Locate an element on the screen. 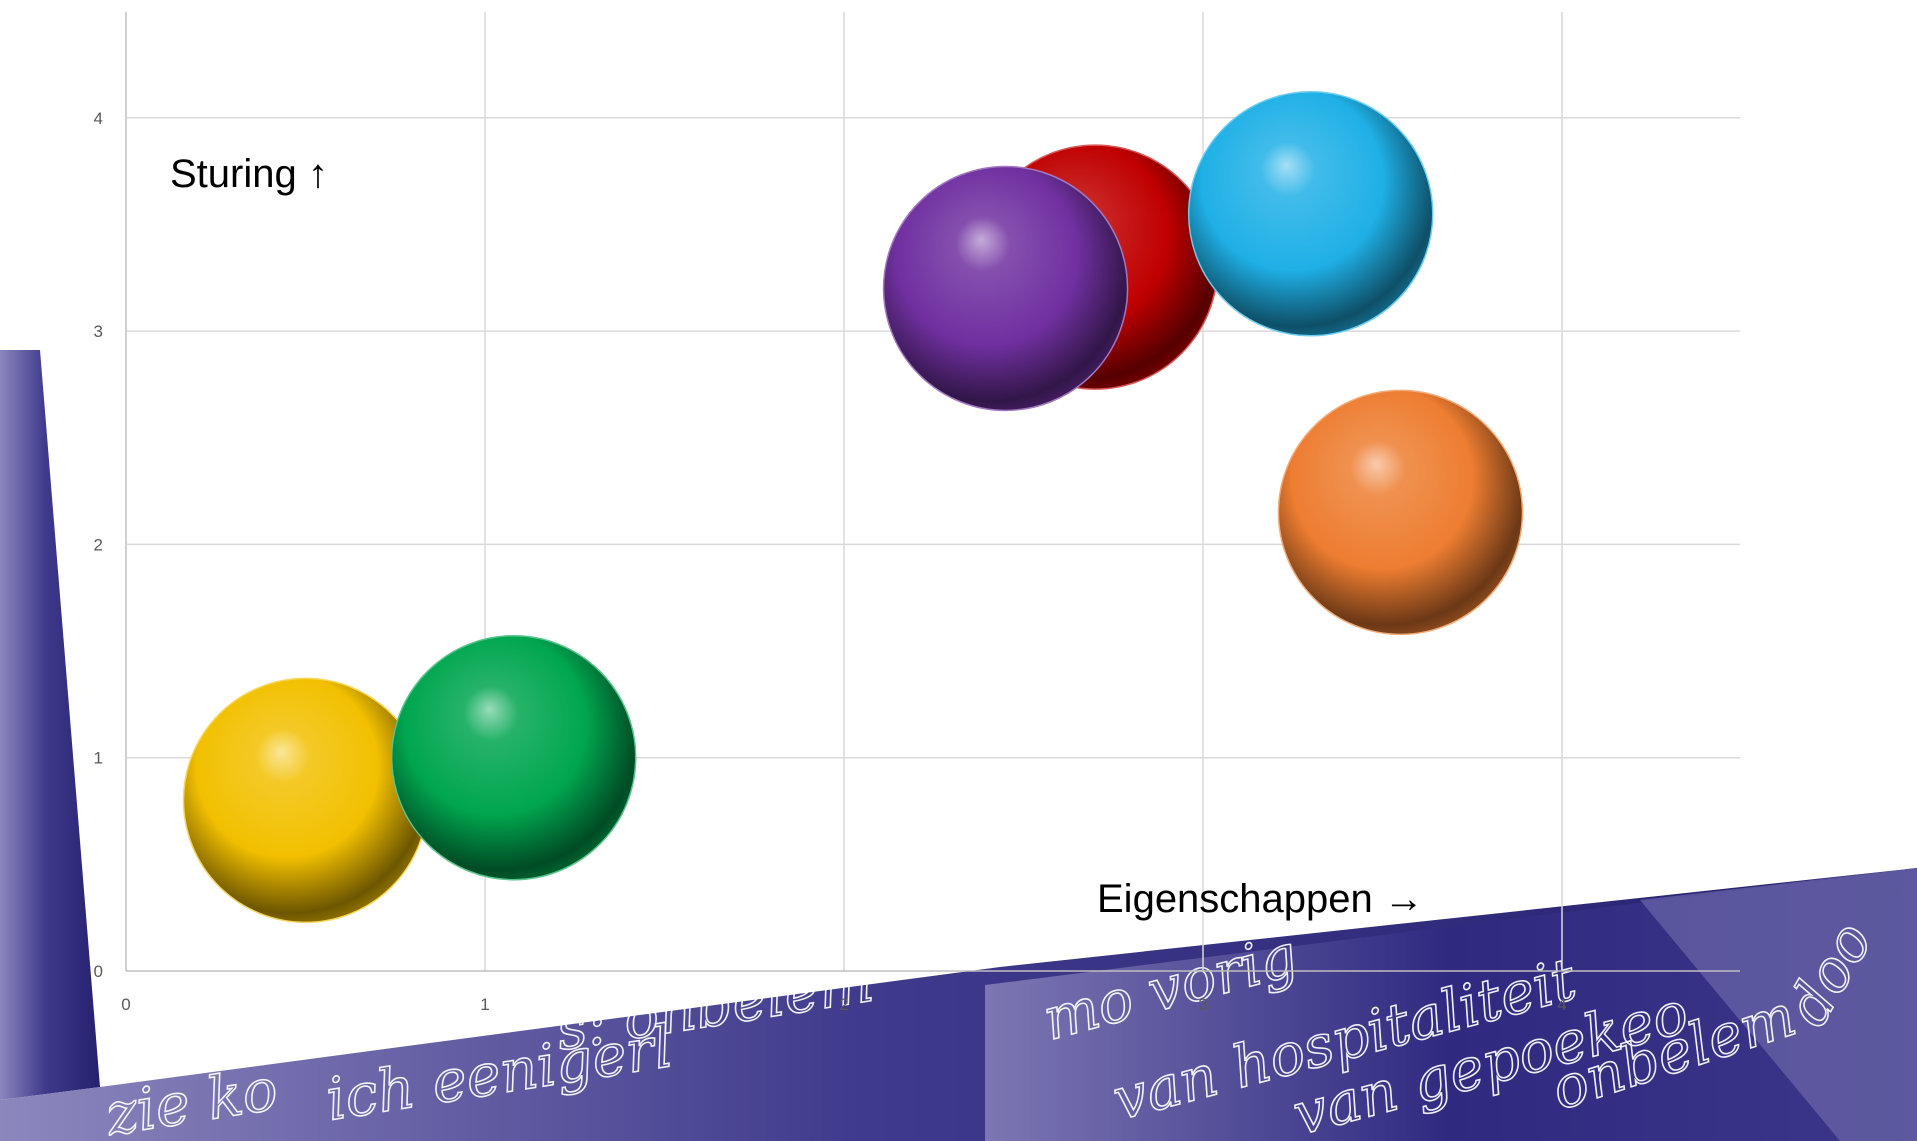 The height and width of the screenshot is (1141, 1917). y-tick-label: 0 is located at coordinates (98, 971).